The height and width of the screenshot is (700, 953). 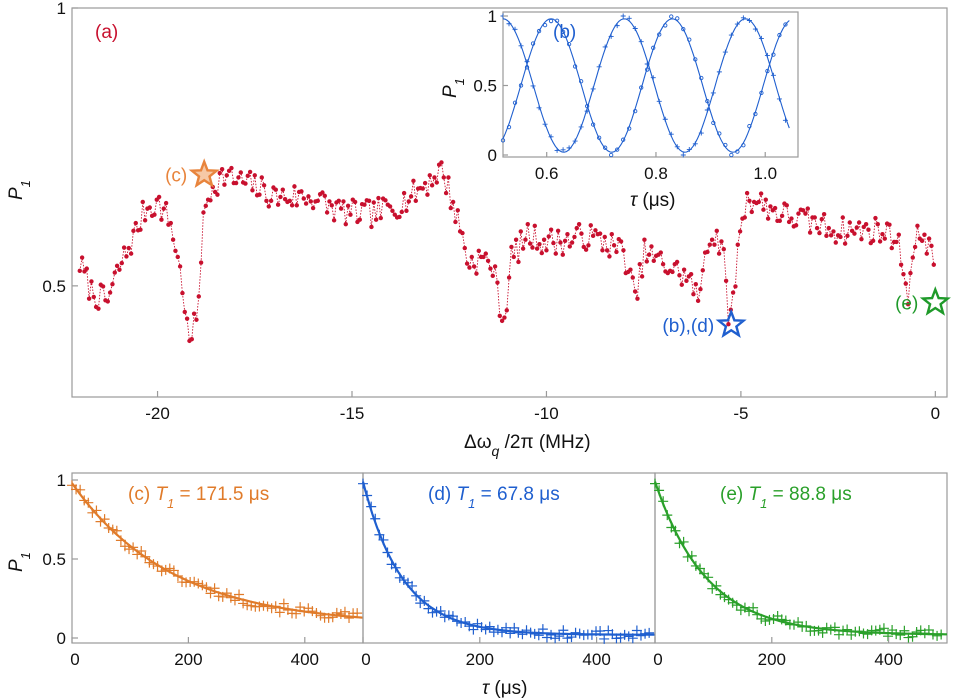 I want to click on panel-d-xtick-label: 0, so click(x=365, y=659).